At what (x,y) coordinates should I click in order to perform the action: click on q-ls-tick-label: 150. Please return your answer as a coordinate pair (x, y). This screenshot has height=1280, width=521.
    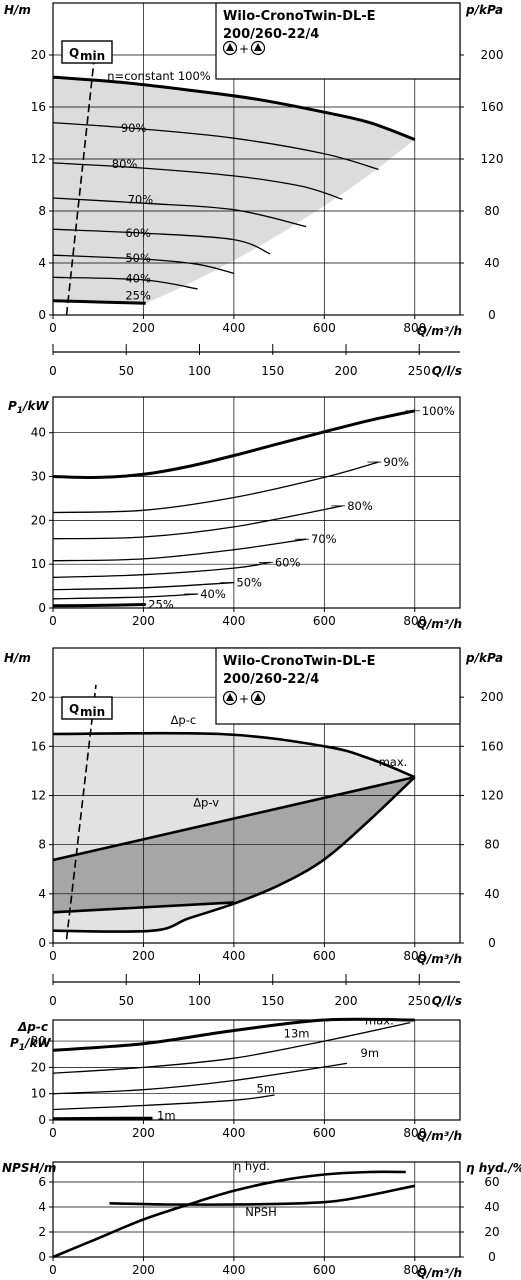
    Looking at the image, I should click on (272, 371).